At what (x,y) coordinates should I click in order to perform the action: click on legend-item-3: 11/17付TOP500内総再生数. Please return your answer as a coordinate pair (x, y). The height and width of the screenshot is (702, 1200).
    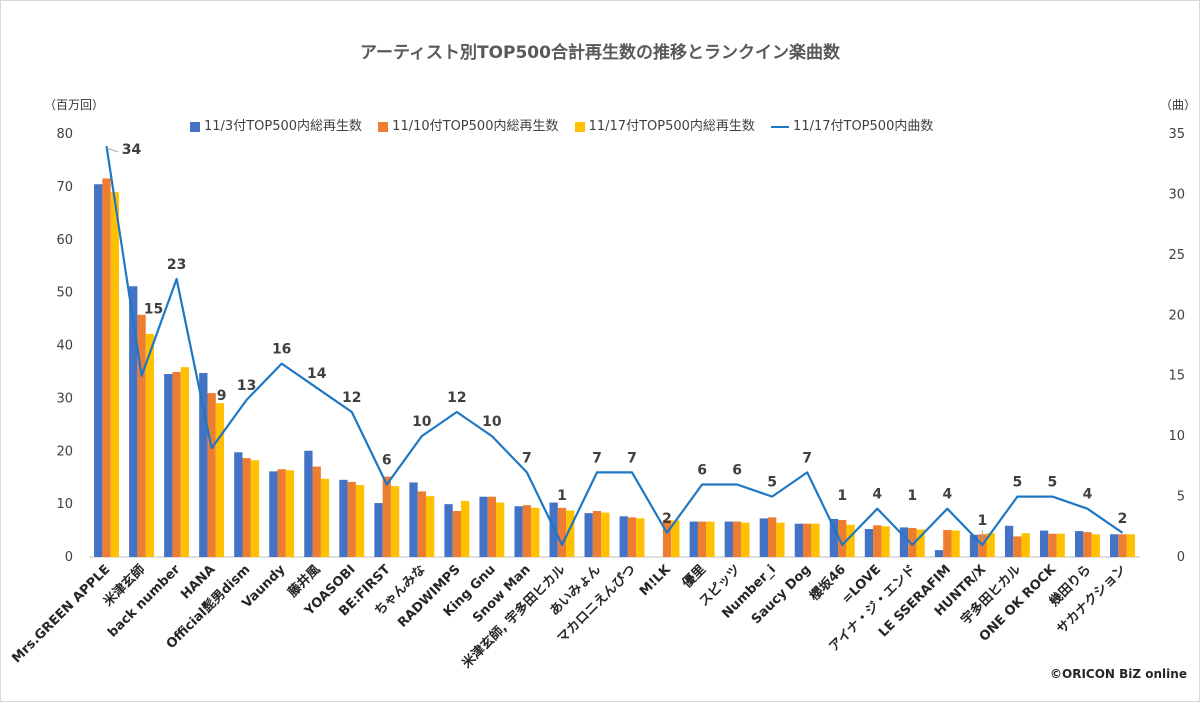
    Looking at the image, I should click on (664, 124).